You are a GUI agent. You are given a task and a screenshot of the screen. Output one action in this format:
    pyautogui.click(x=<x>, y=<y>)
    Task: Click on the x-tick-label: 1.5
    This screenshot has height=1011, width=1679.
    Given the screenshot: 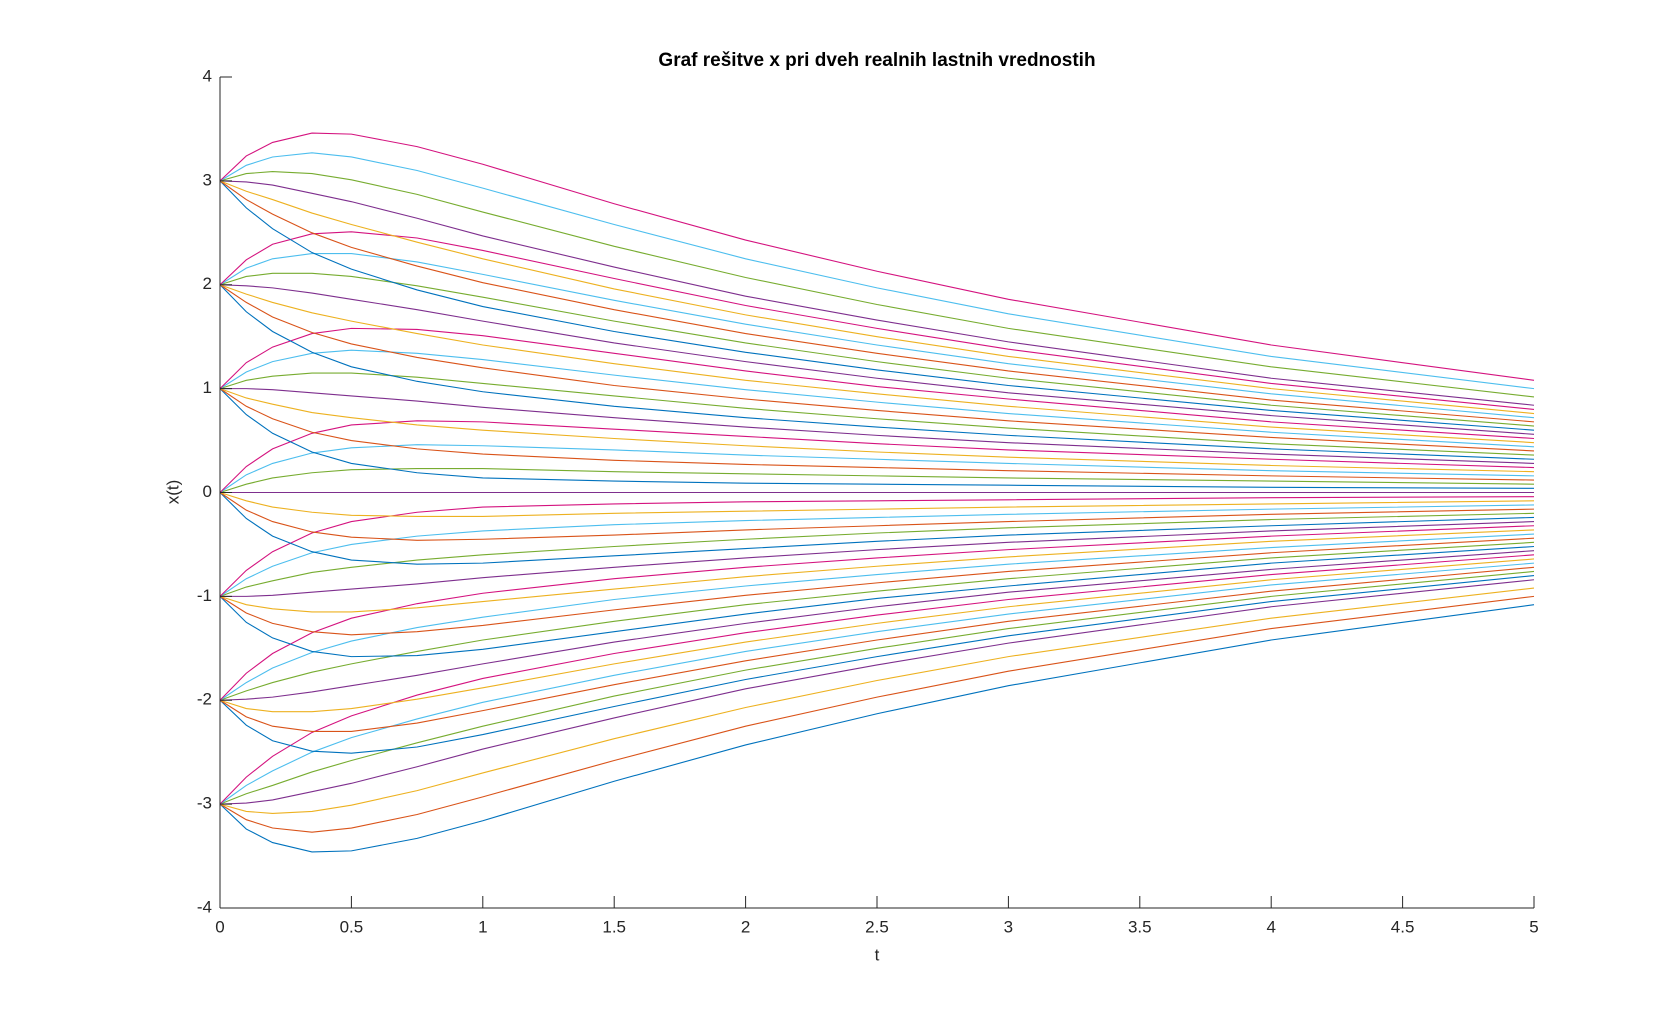 What is the action you would take?
    pyautogui.click(x=614, y=926)
    